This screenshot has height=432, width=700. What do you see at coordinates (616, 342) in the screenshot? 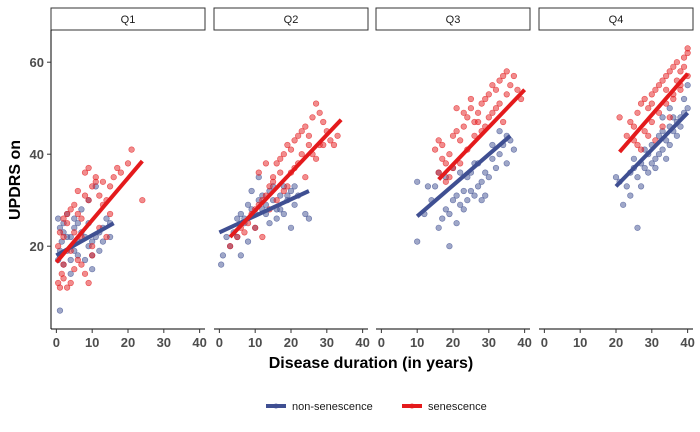
I see `x-tick-label: 20` at bounding box center [616, 342].